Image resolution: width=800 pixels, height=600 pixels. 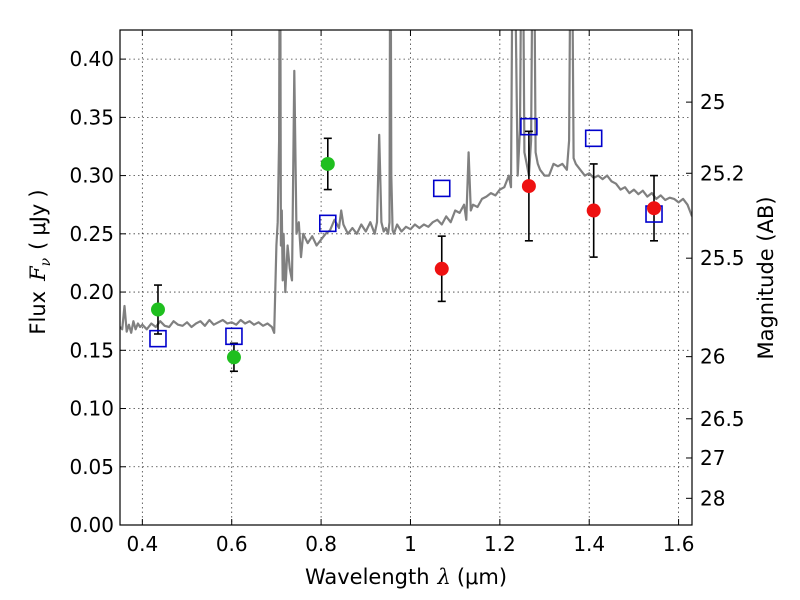 I want to click on mag-tick-label: 25.2, so click(x=722, y=173).